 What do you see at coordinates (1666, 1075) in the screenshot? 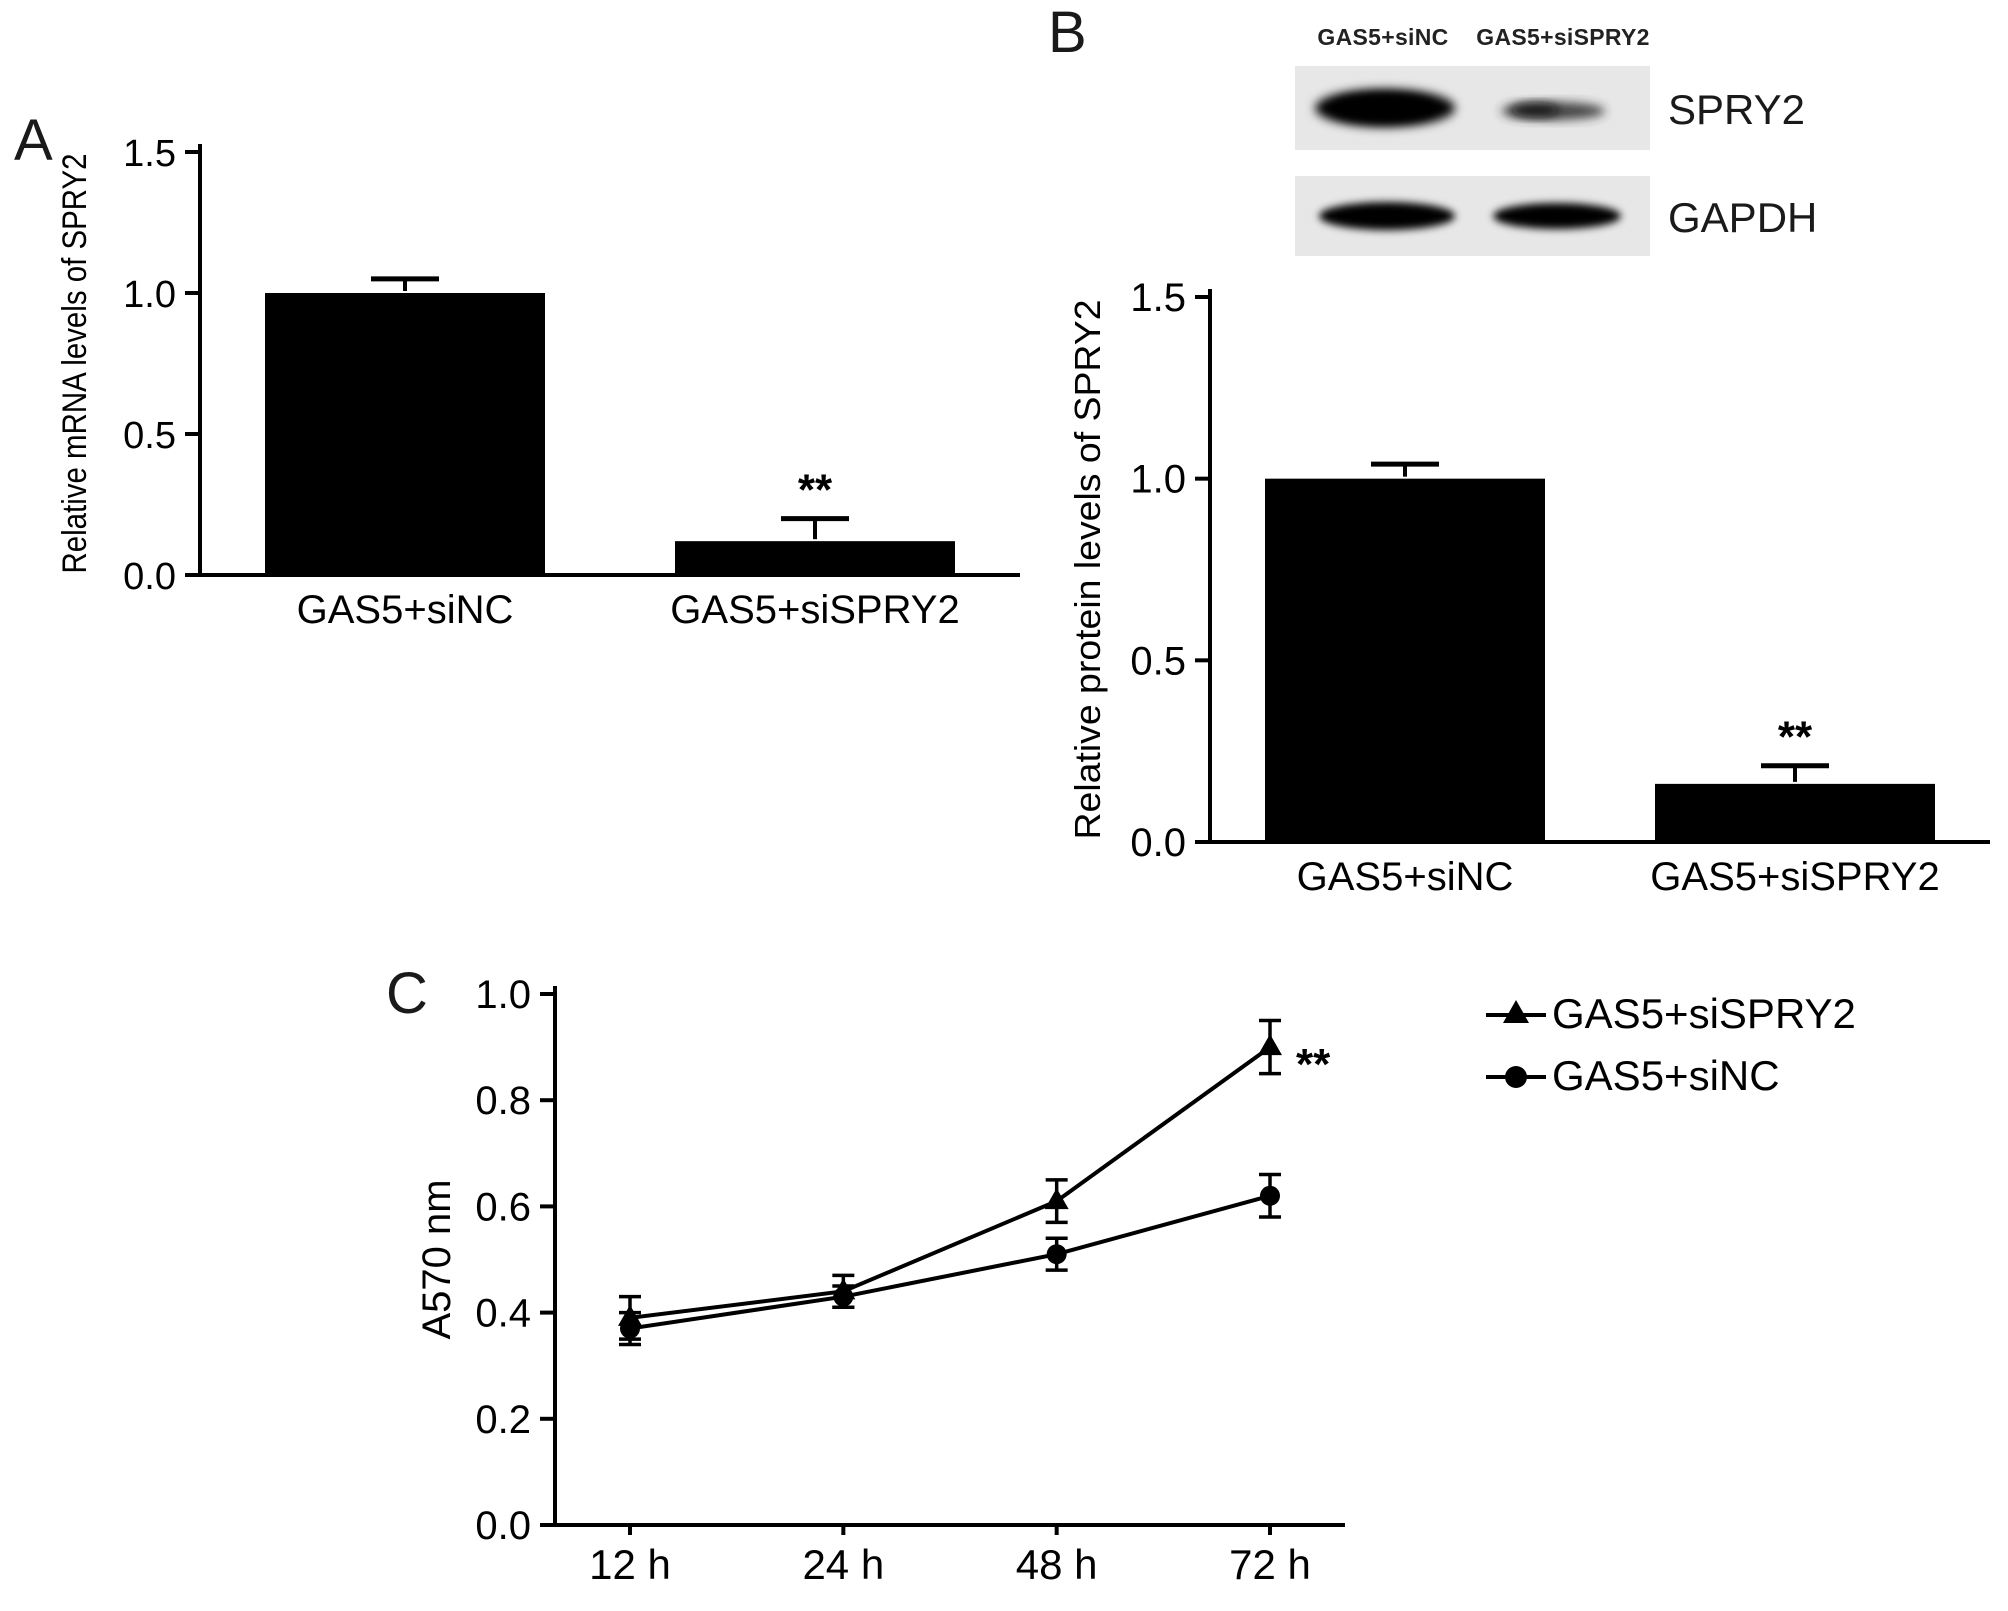
I see `legend-label-sinc: GAS5+siNC` at bounding box center [1666, 1075].